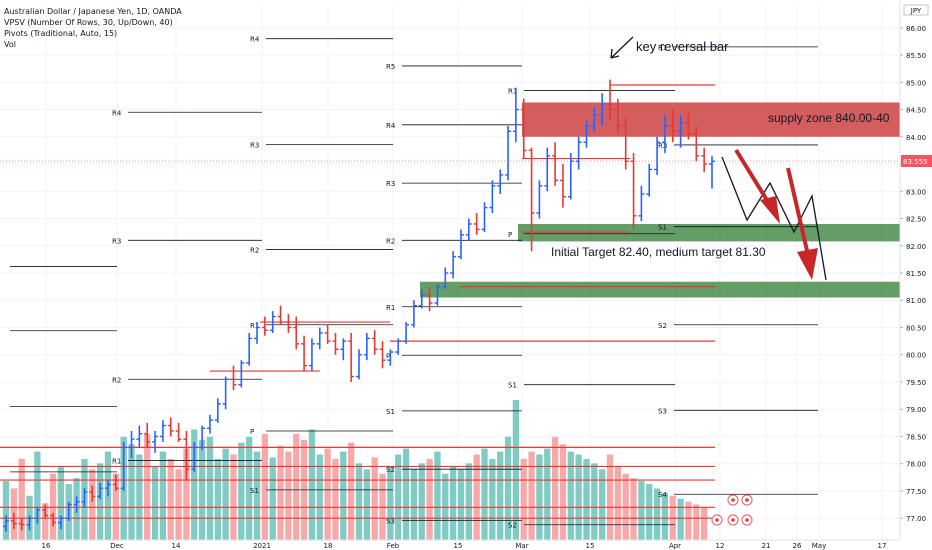 The image size is (932, 550). Describe the element at coordinates (622, 47) in the screenshot. I see `arrow-key-reversal` at that location.